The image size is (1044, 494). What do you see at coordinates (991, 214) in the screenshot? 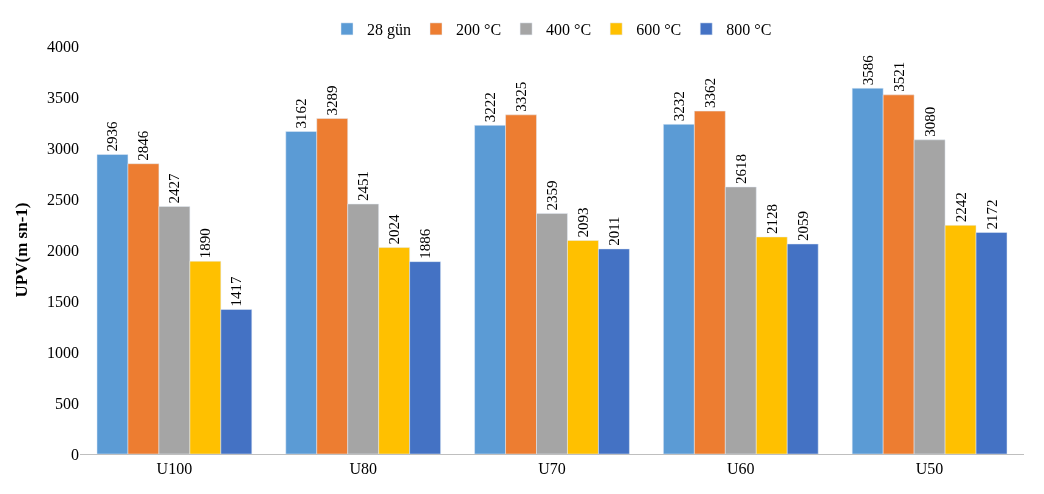
I see `data-label: 2172` at bounding box center [991, 214].